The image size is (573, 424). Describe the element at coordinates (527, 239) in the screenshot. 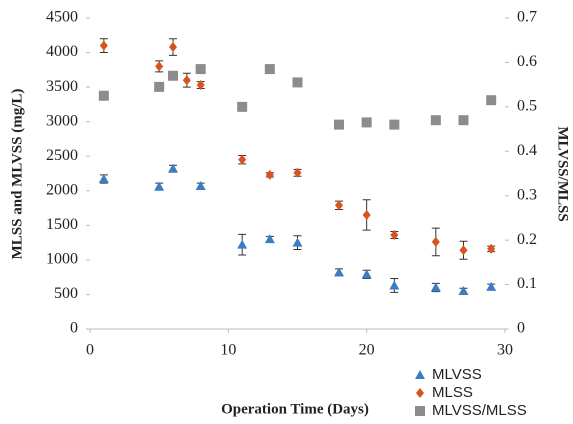

I see `y2-tick-label: 0.2` at that location.